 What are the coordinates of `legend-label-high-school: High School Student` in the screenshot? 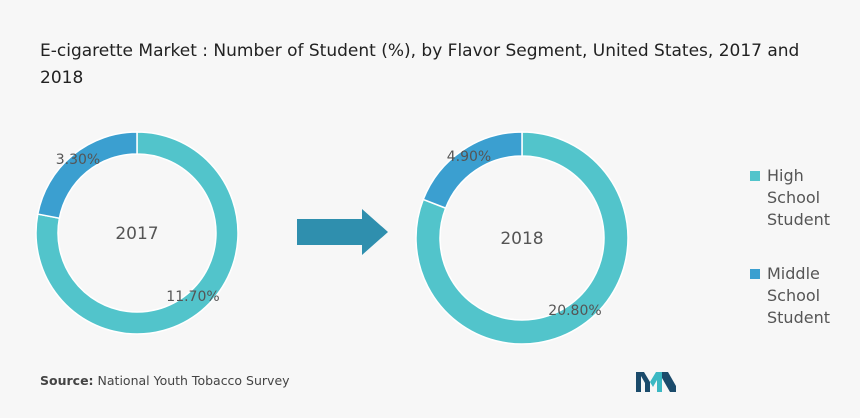 It's located at (798, 197).